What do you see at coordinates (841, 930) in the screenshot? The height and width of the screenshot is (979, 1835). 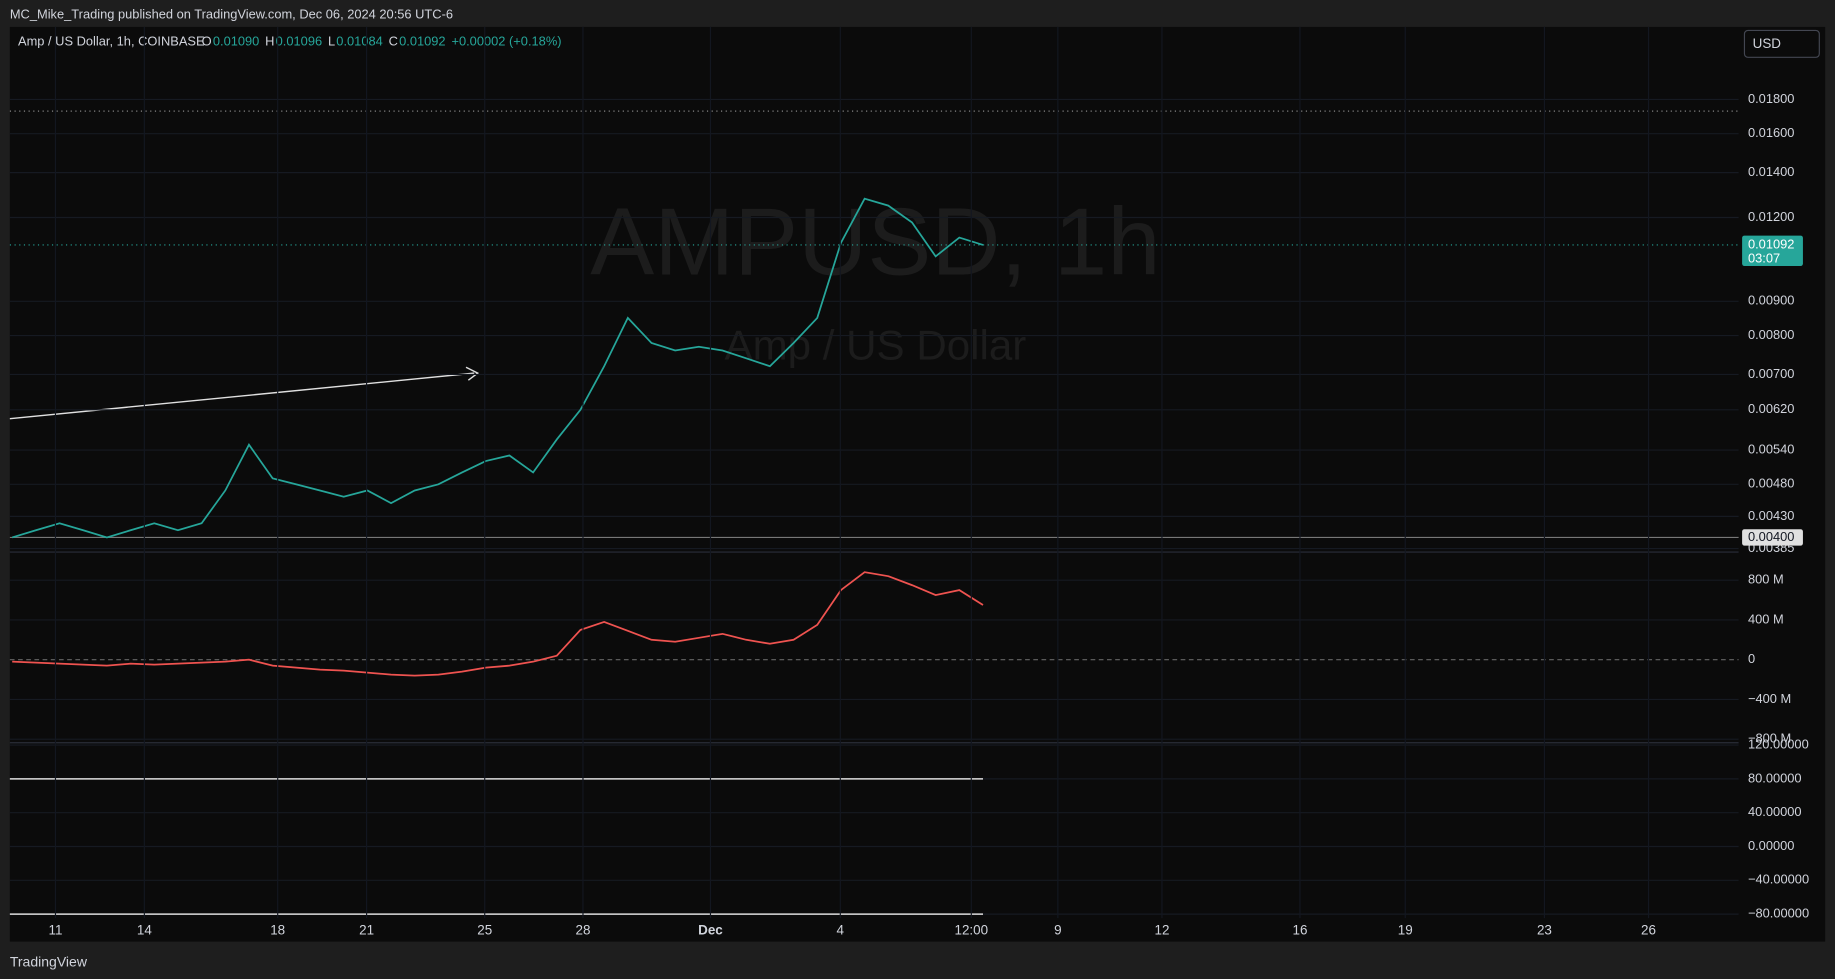 I see `time-tick-label: 4` at bounding box center [841, 930].